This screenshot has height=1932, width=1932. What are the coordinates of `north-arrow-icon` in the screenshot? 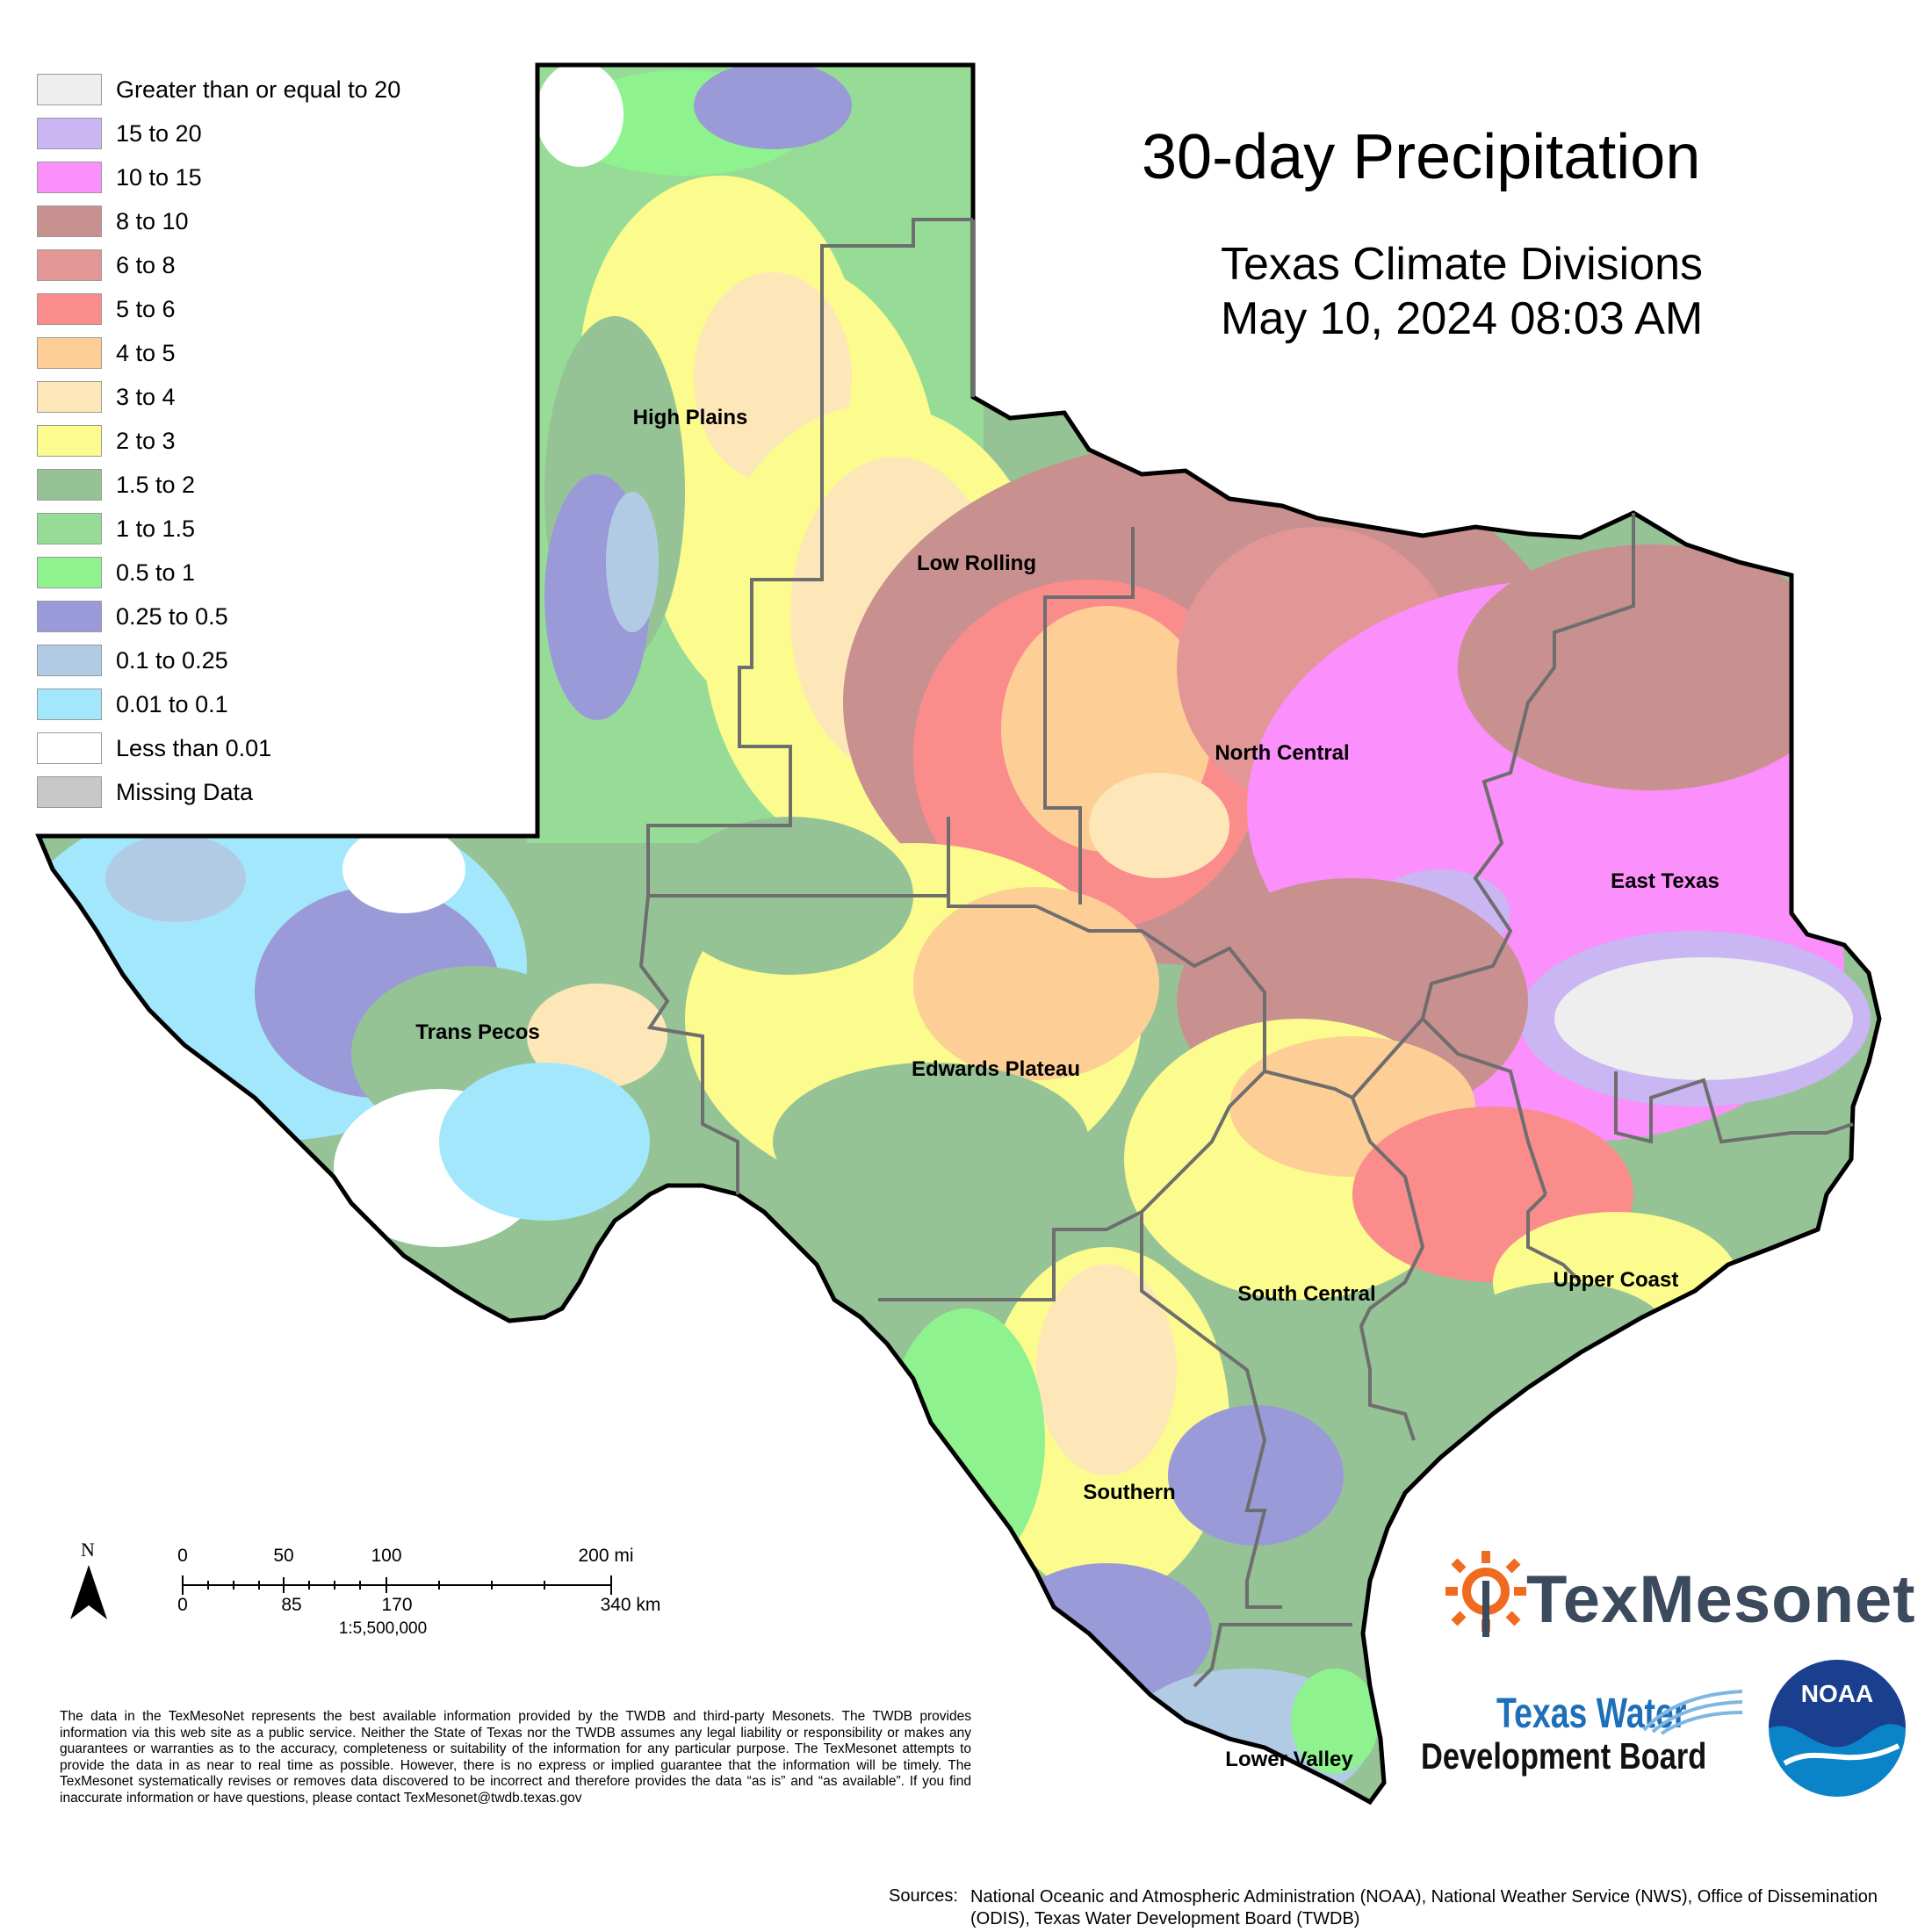 It's located at (89, 1592).